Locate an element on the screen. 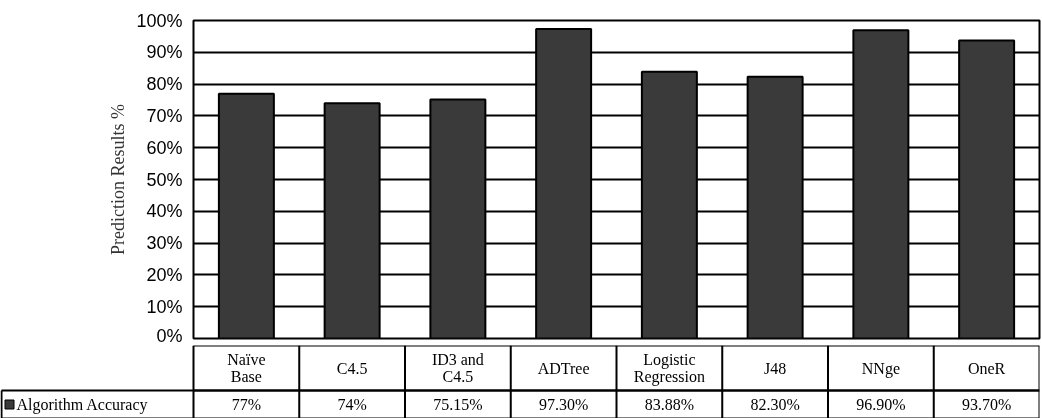  y-tick-label: 80% is located at coordinates (164, 84).